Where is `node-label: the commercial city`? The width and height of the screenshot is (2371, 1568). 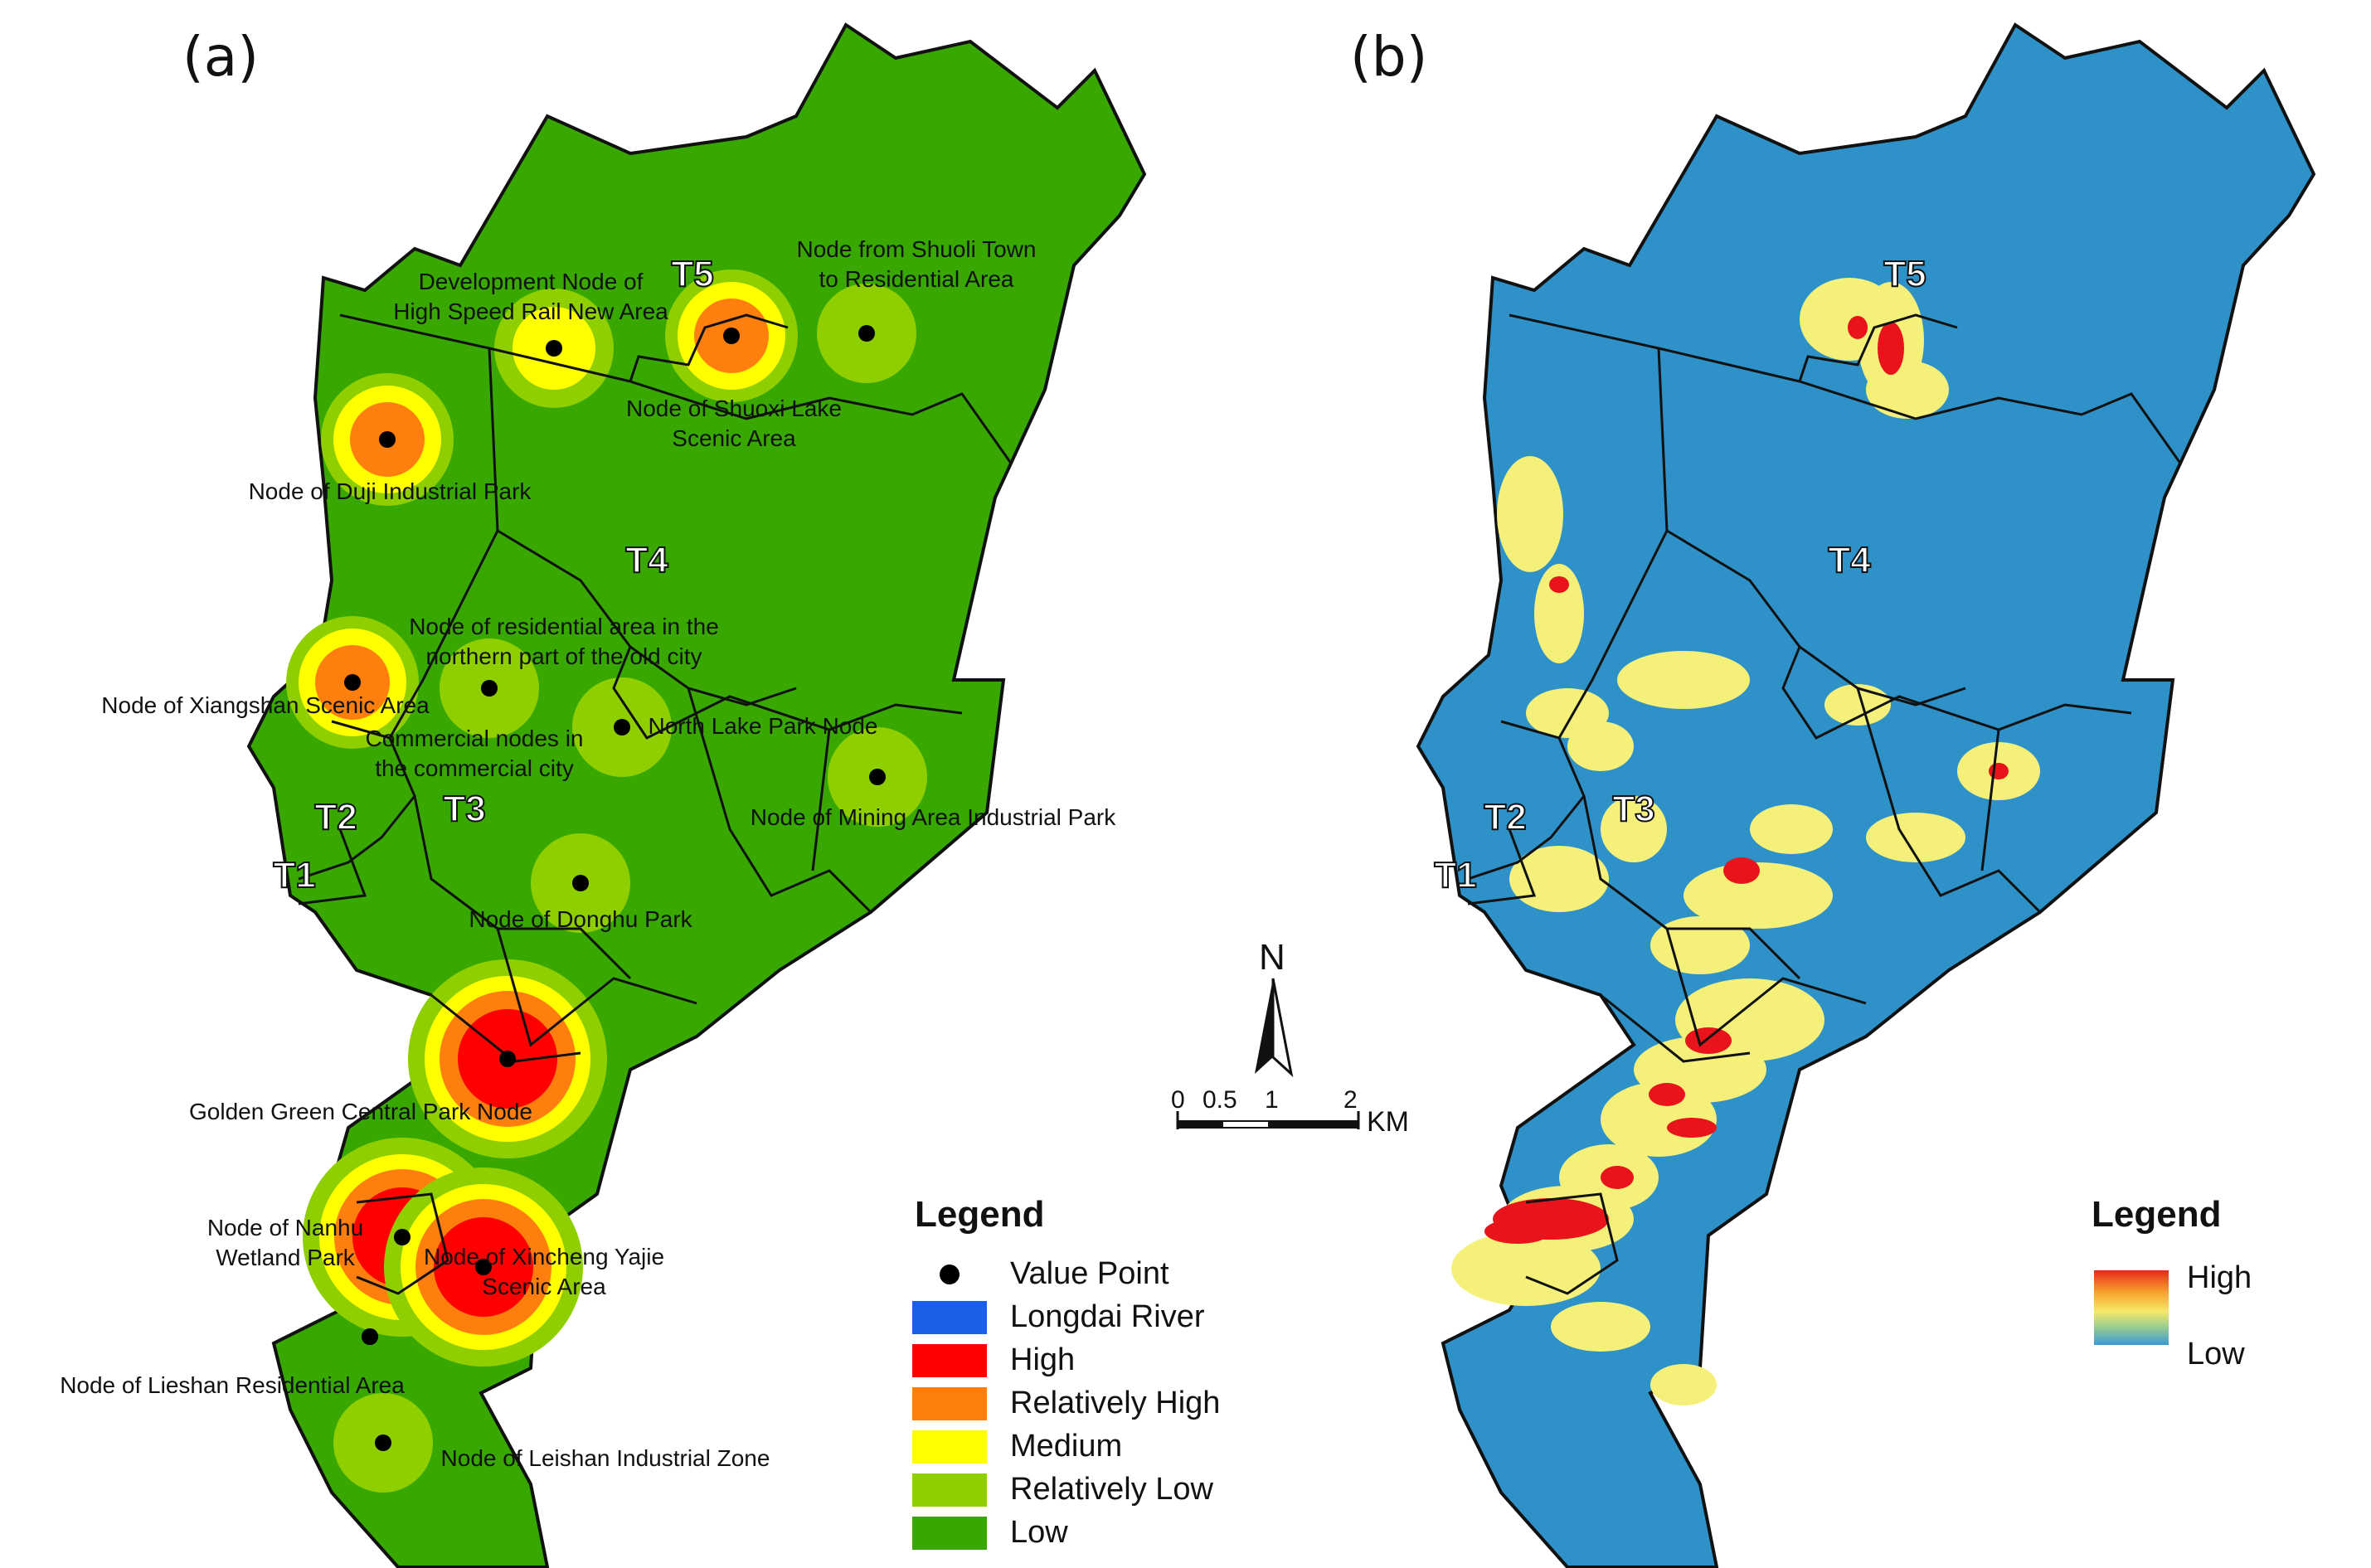 node-label: the commercial city is located at coordinates (475, 768).